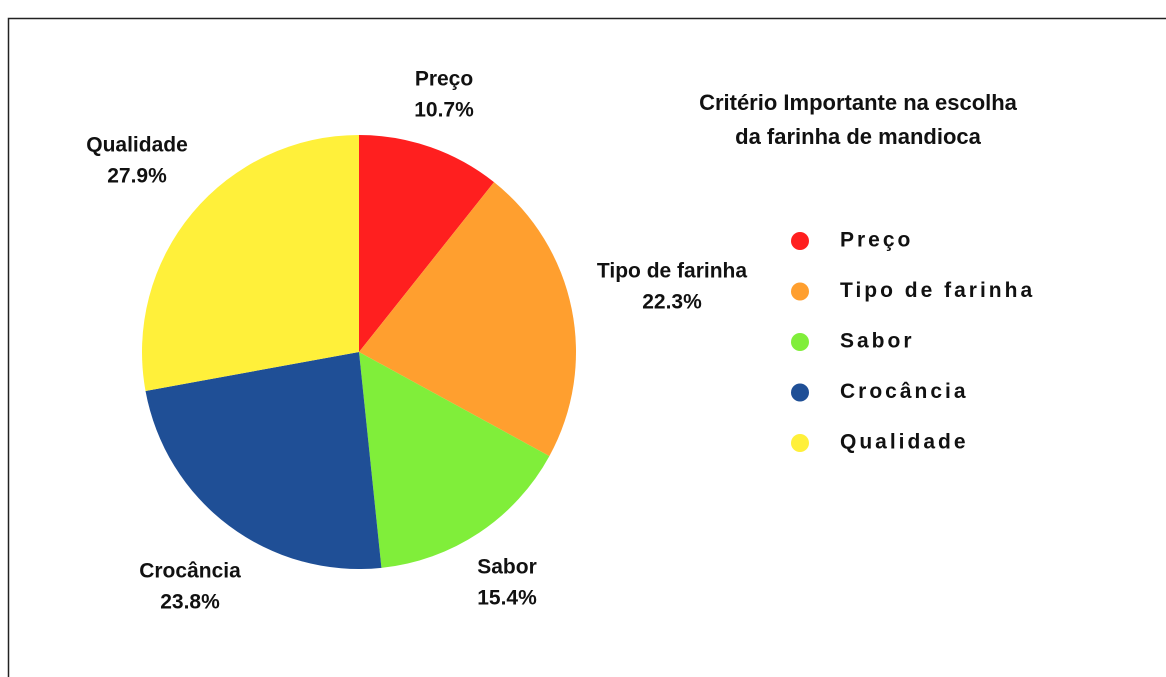 This screenshot has width=1166, height=677. I want to click on slice-value-label: 23.8%, so click(190, 602).